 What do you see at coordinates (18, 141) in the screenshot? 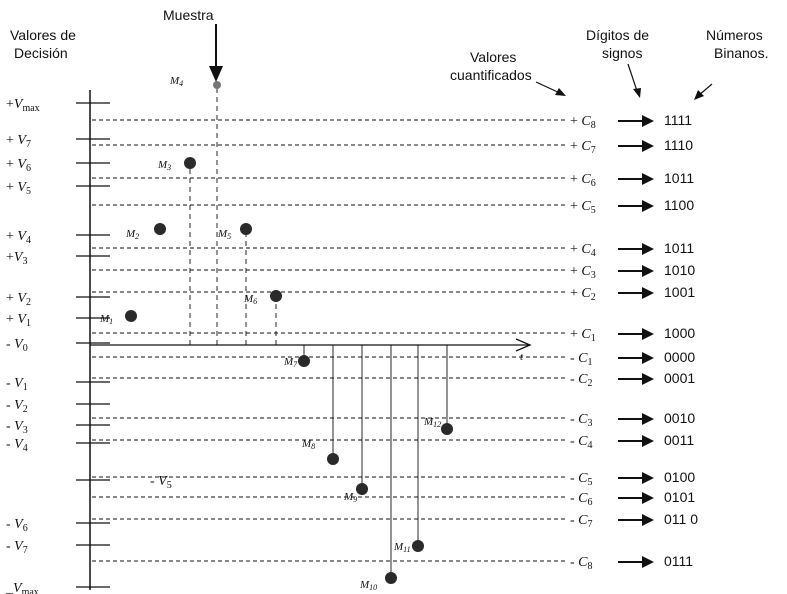
I see `decision-label-v7-pos: + V7` at bounding box center [18, 141].